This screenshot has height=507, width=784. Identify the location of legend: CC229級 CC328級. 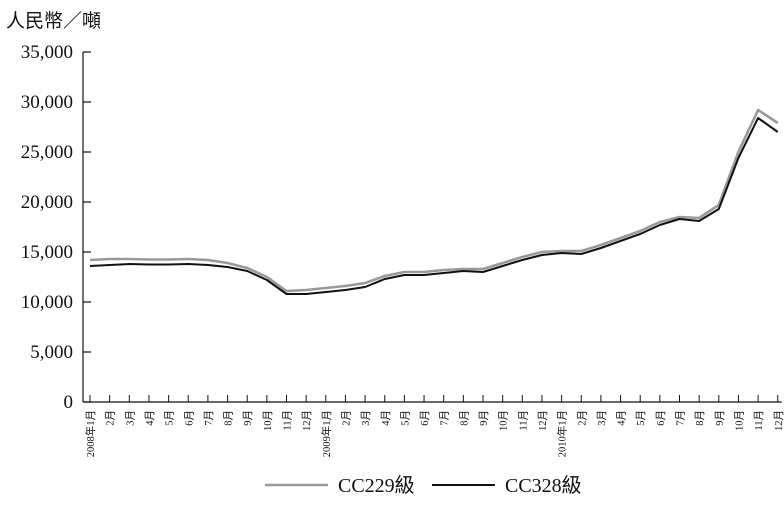
(423, 485).